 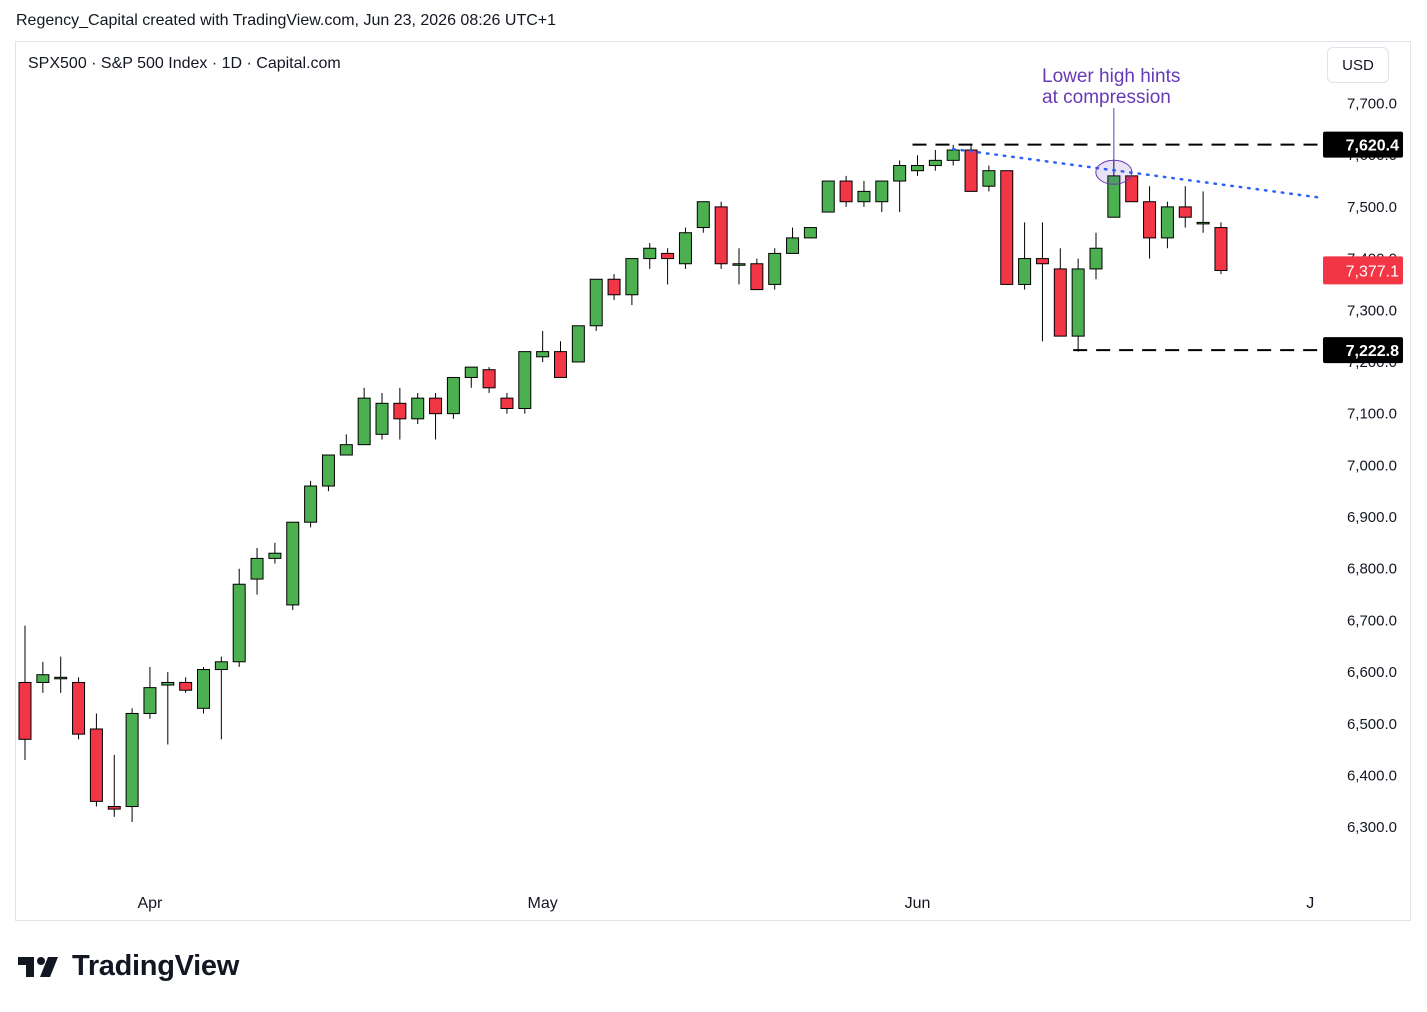 I want to click on y-tick-label: 7,300.0, so click(x=1372, y=310).